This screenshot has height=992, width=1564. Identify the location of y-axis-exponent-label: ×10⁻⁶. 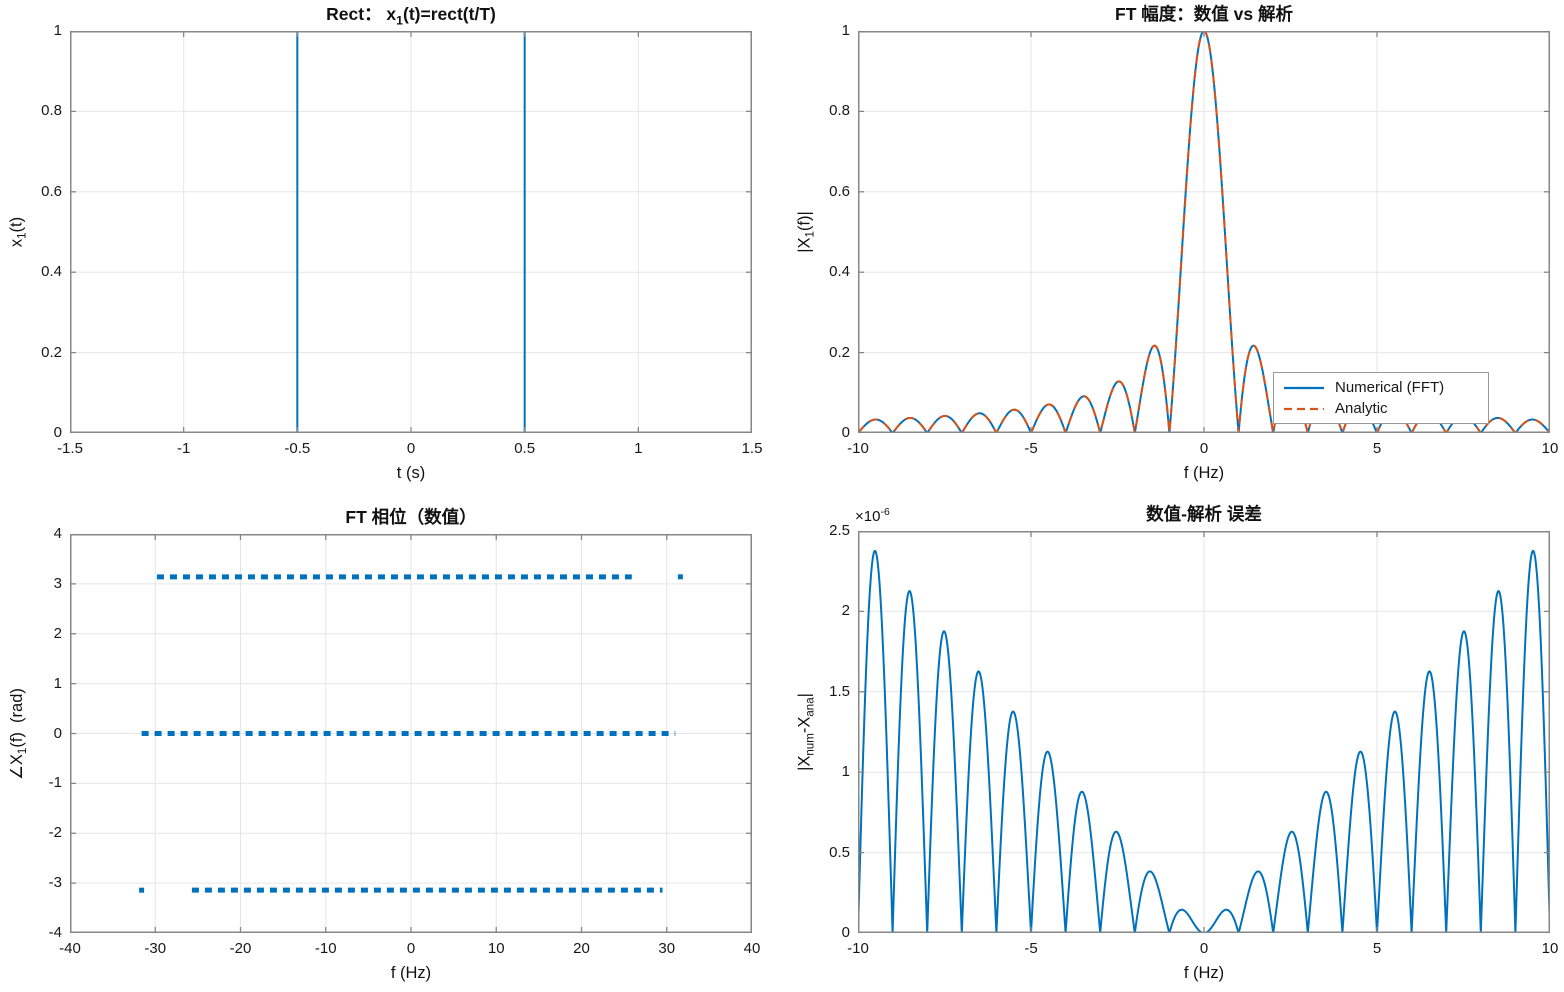
(872, 515).